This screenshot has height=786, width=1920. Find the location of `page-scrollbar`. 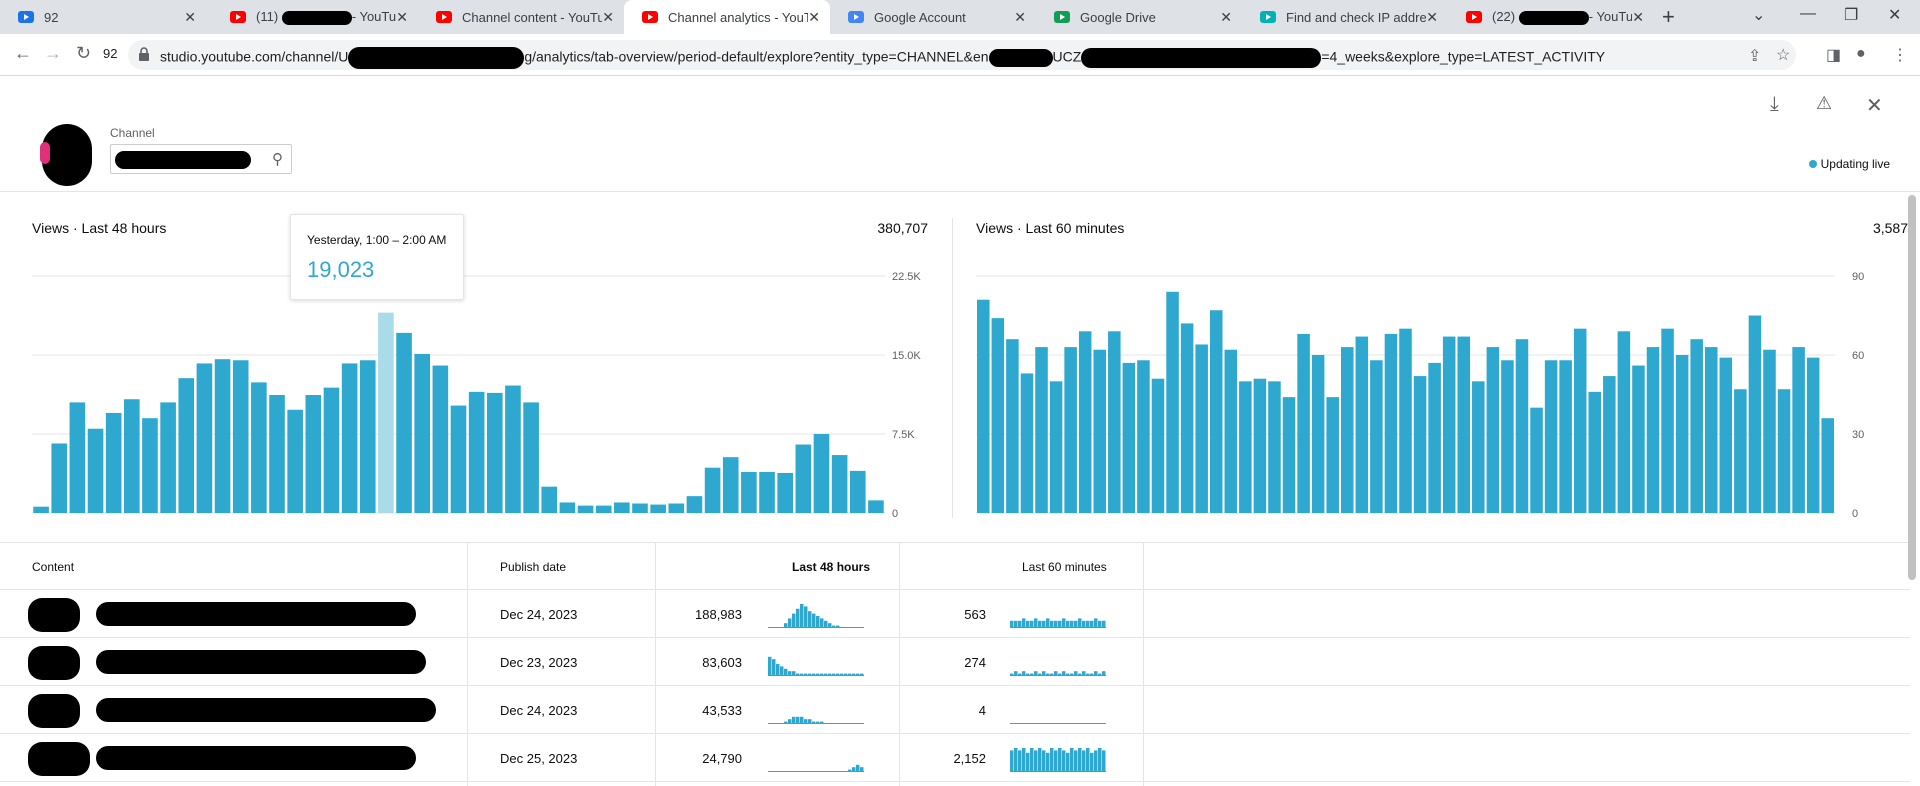

page-scrollbar is located at coordinates (1912, 387).